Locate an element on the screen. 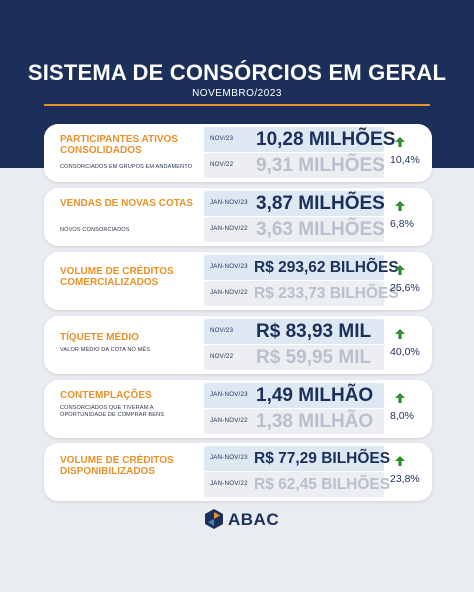 This screenshot has height=592, width=474. current-value: R$ 77,29 BILHÕES is located at coordinates (322, 458).